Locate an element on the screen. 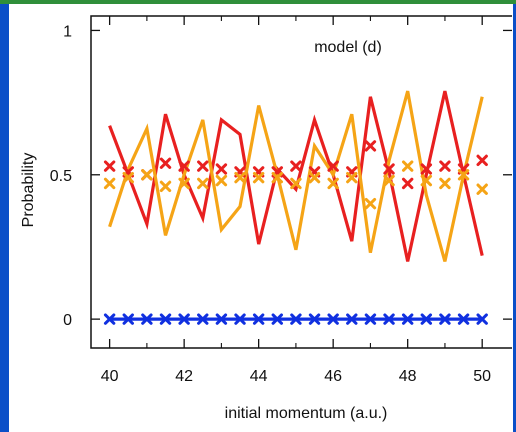 This screenshot has width=516, height=432. x-tick-label: 40 is located at coordinates (110, 376).